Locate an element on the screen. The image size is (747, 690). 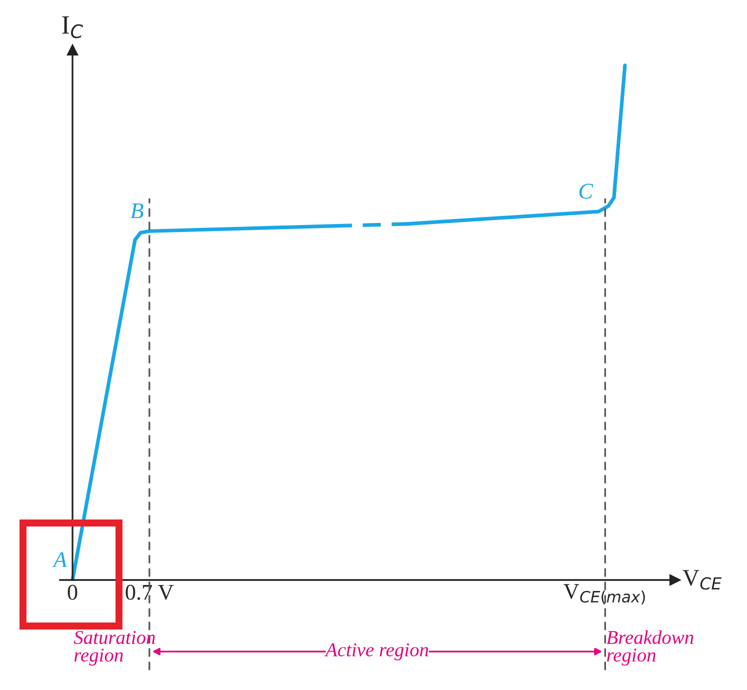
annotation: C is located at coordinates (586, 191).